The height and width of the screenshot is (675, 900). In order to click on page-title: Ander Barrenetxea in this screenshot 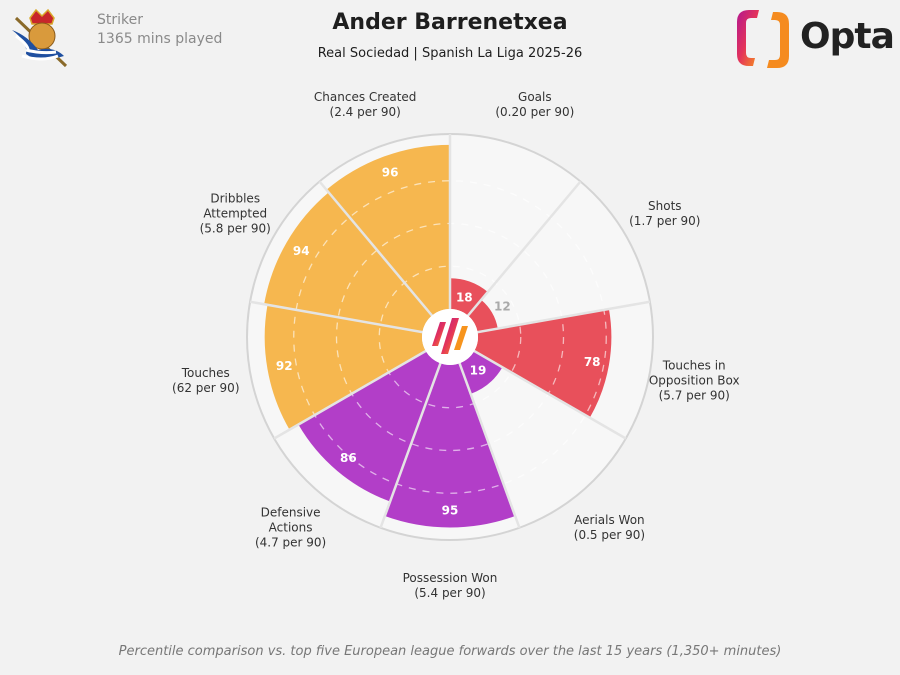, I will do `click(450, 22)`.